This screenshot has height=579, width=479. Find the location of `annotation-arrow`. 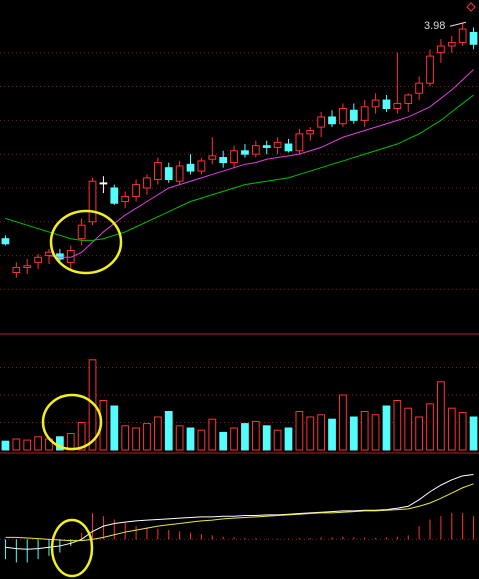

annotation-arrow is located at coordinates (458, 24).